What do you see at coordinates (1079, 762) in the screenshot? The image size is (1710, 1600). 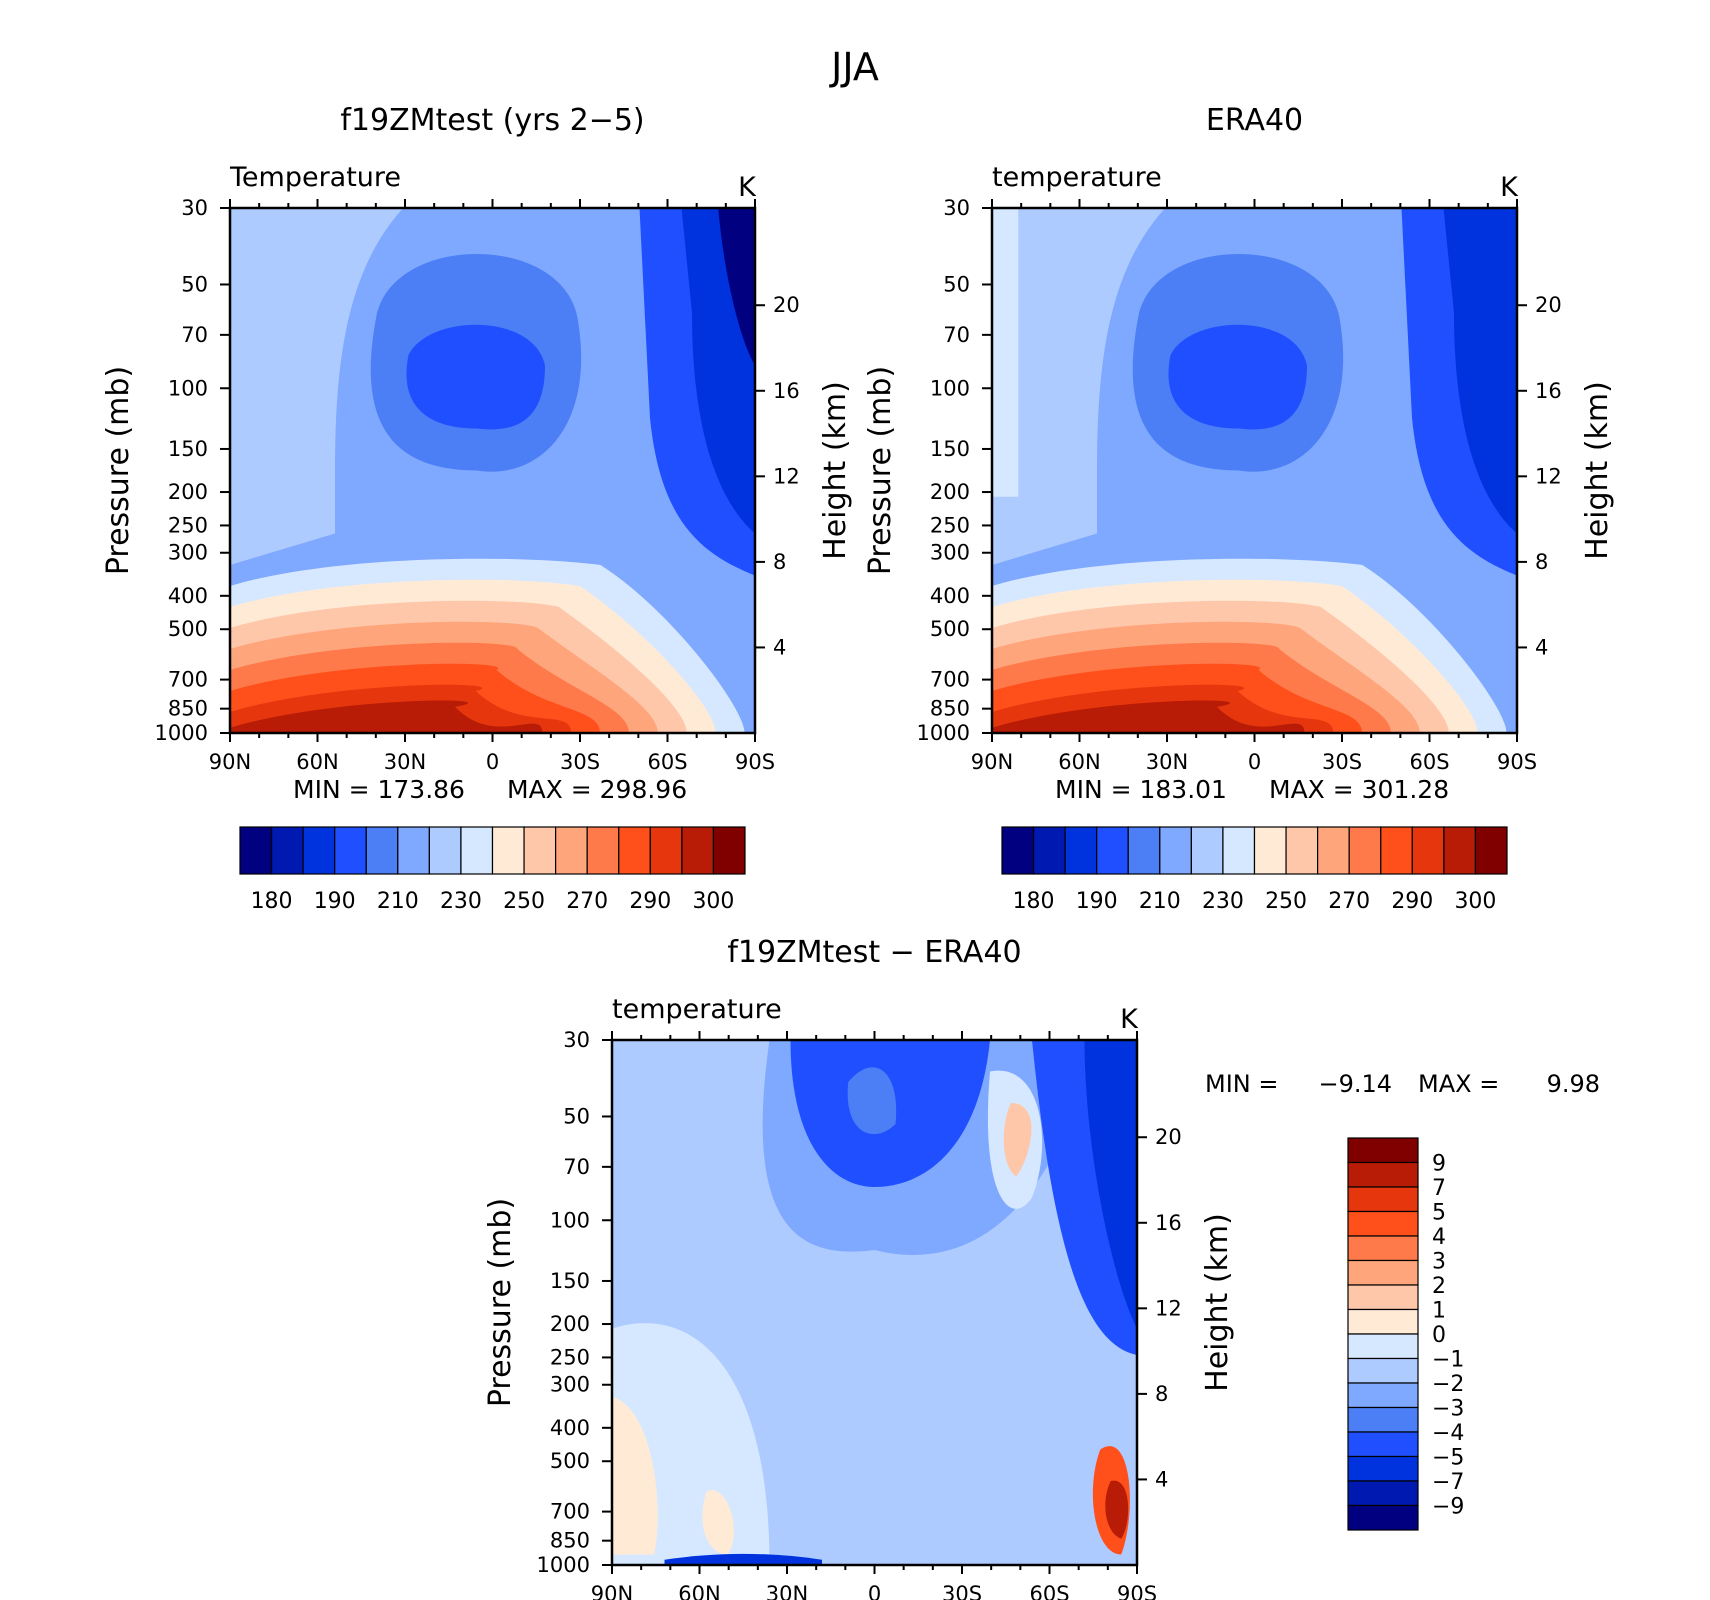 I see `x-tick-label: 60N` at bounding box center [1079, 762].